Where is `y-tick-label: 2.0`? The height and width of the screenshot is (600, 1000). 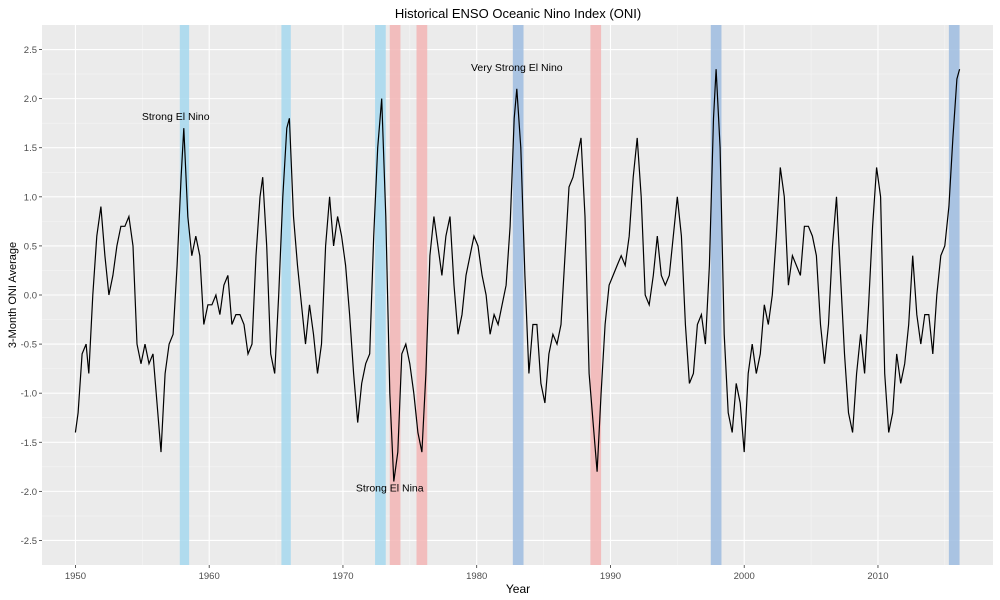 y-tick-label: 2.0 is located at coordinates (30, 99).